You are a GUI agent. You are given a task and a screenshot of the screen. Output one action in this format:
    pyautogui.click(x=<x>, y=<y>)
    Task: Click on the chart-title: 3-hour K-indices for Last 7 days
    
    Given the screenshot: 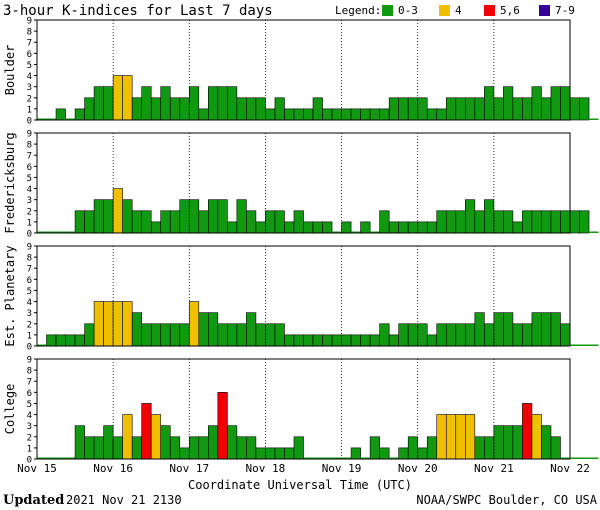 What is the action you would take?
    pyautogui.click(x=138, y=11)
    